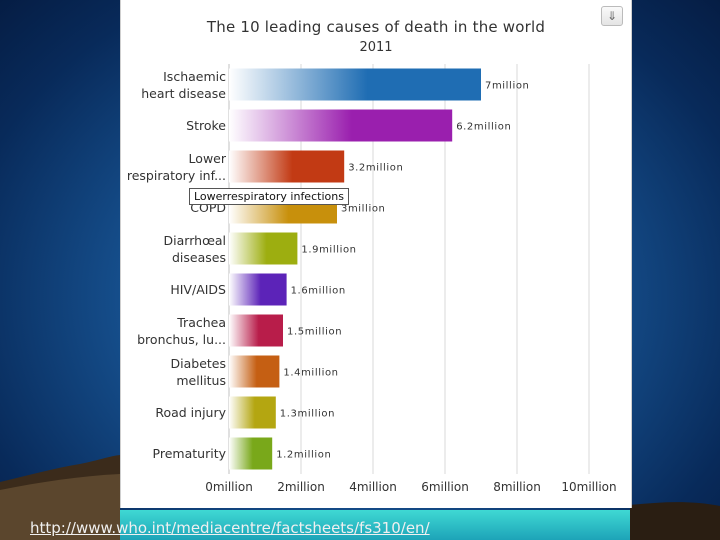 The height and width of the screenshot is (540, 720). What do you see at coordinates (314, 332) in the screenshot?
I see `bar-value-label: 1.5million` at bounding box center [314, 332].